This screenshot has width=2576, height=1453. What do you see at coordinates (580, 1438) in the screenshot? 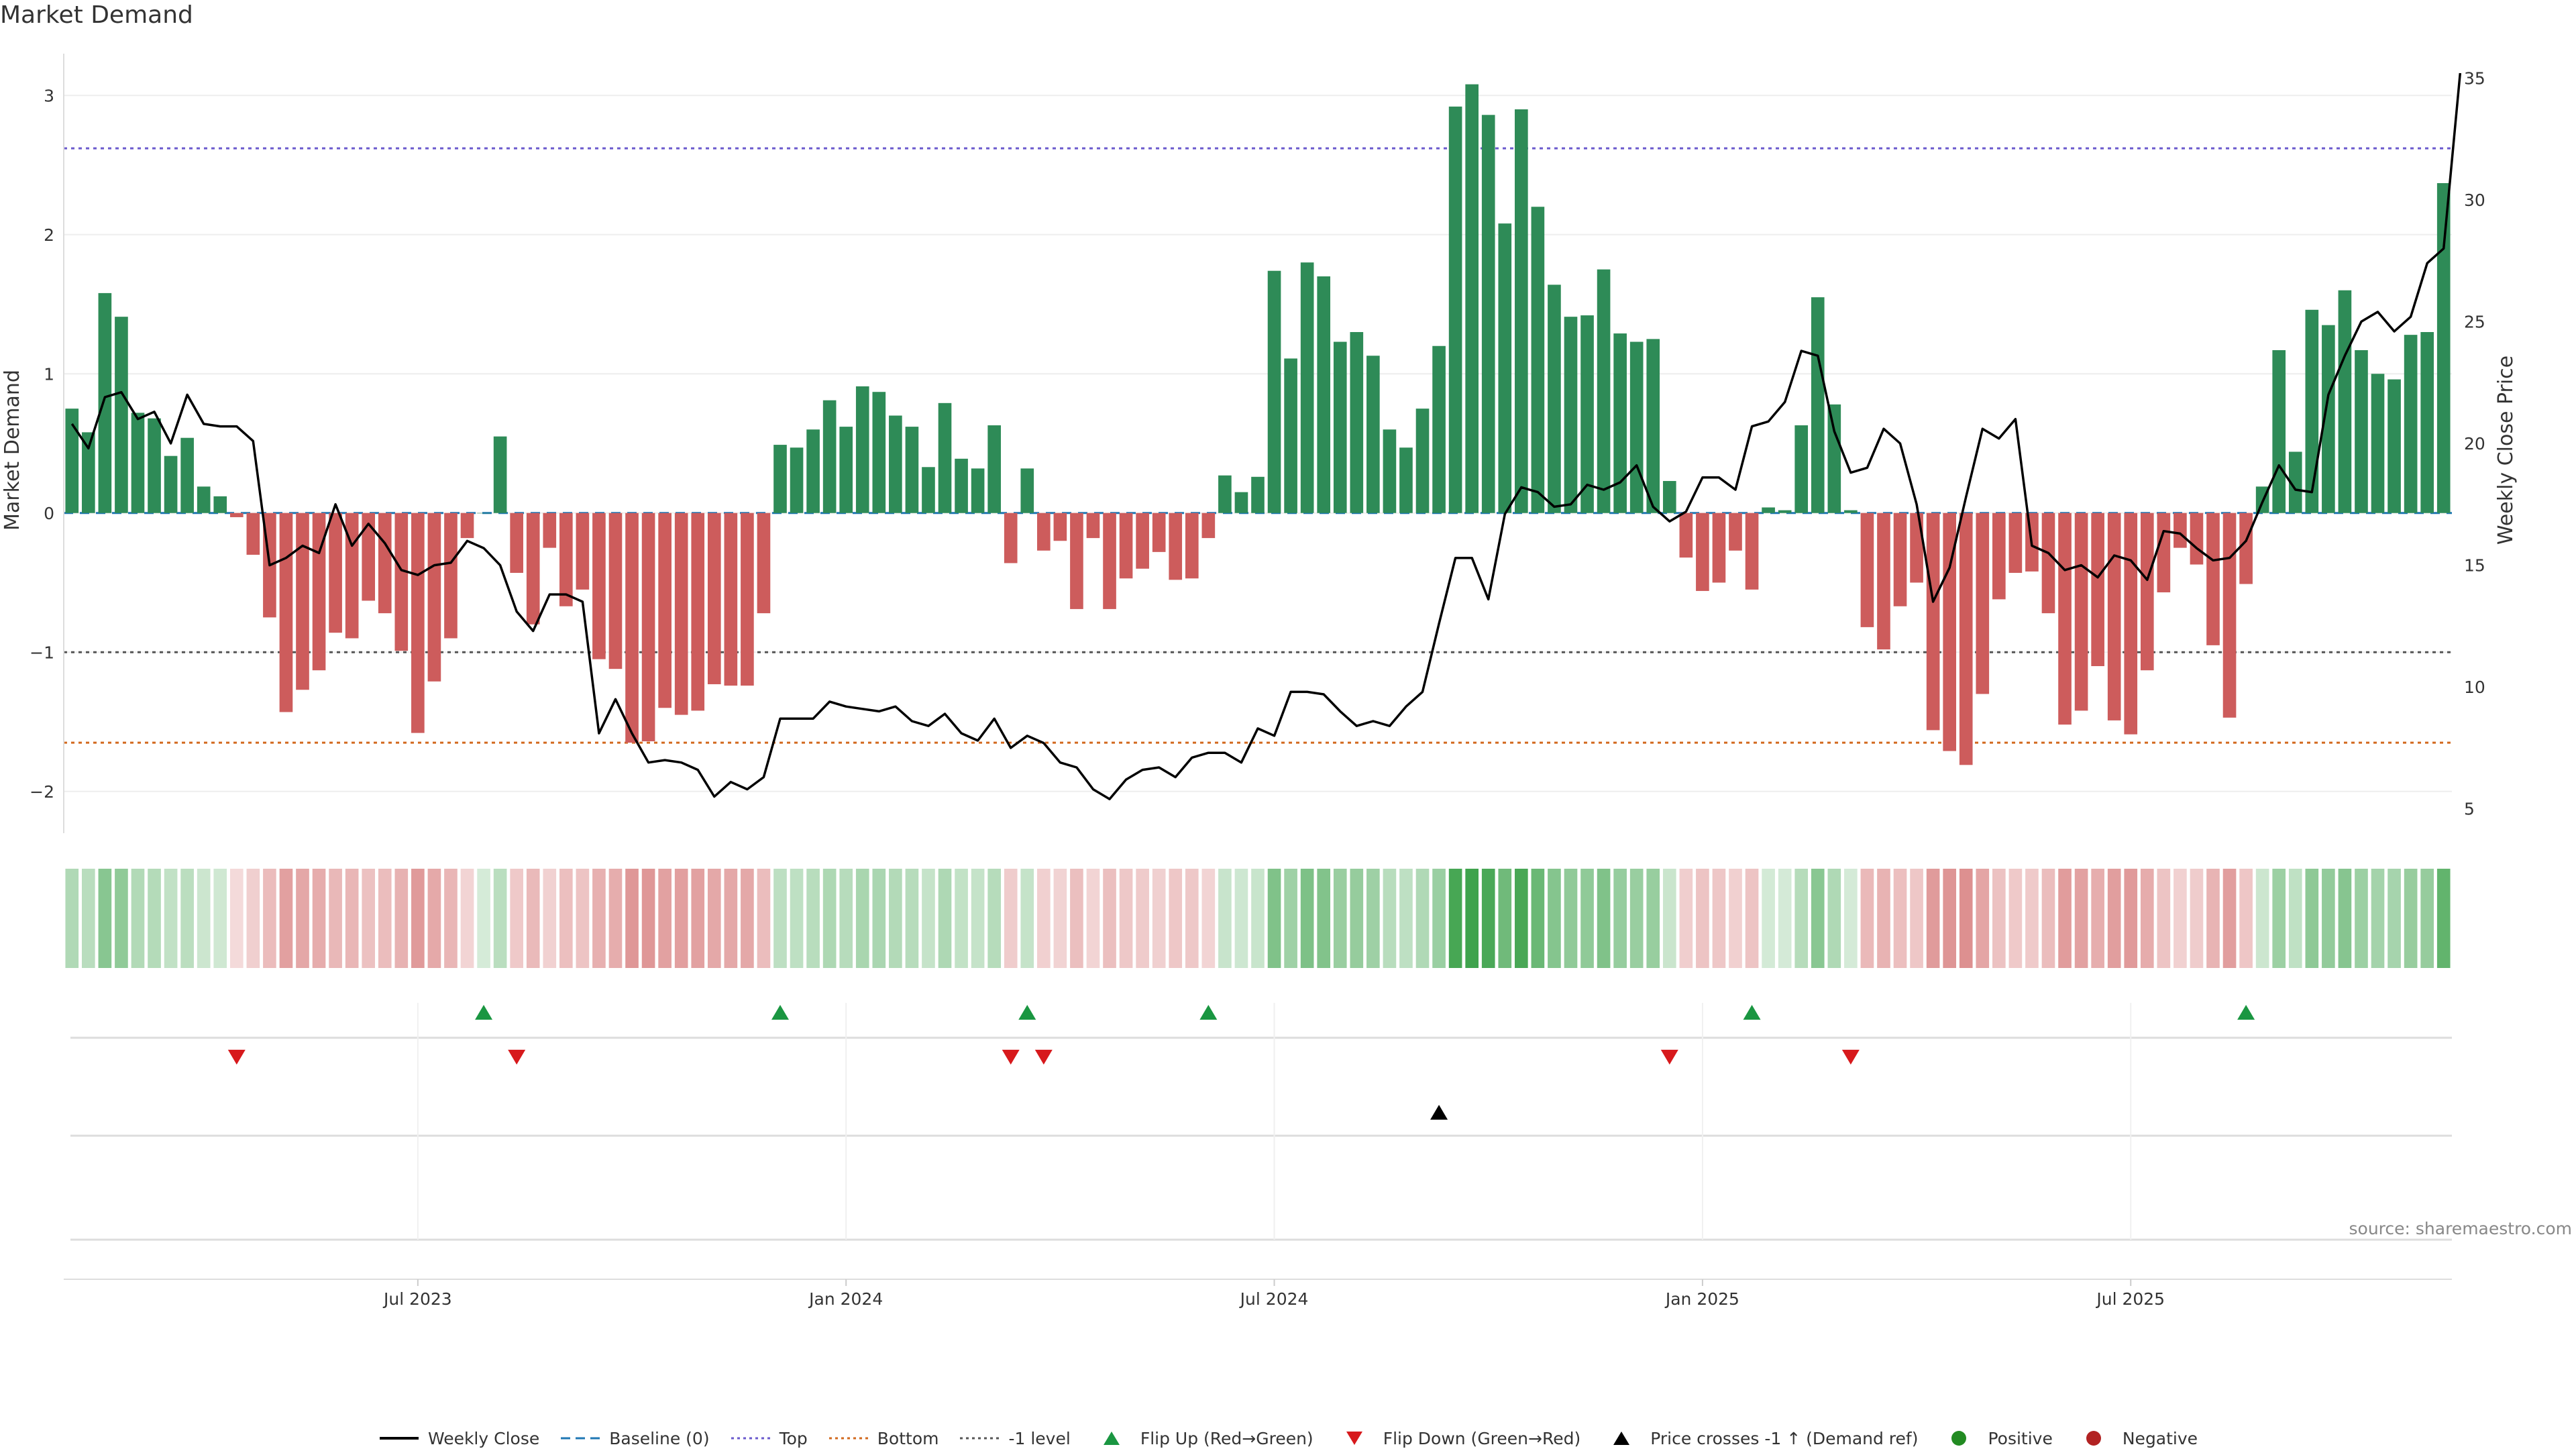
I see `legend-line-dashed-icon` at bounding box center [580, 1438].